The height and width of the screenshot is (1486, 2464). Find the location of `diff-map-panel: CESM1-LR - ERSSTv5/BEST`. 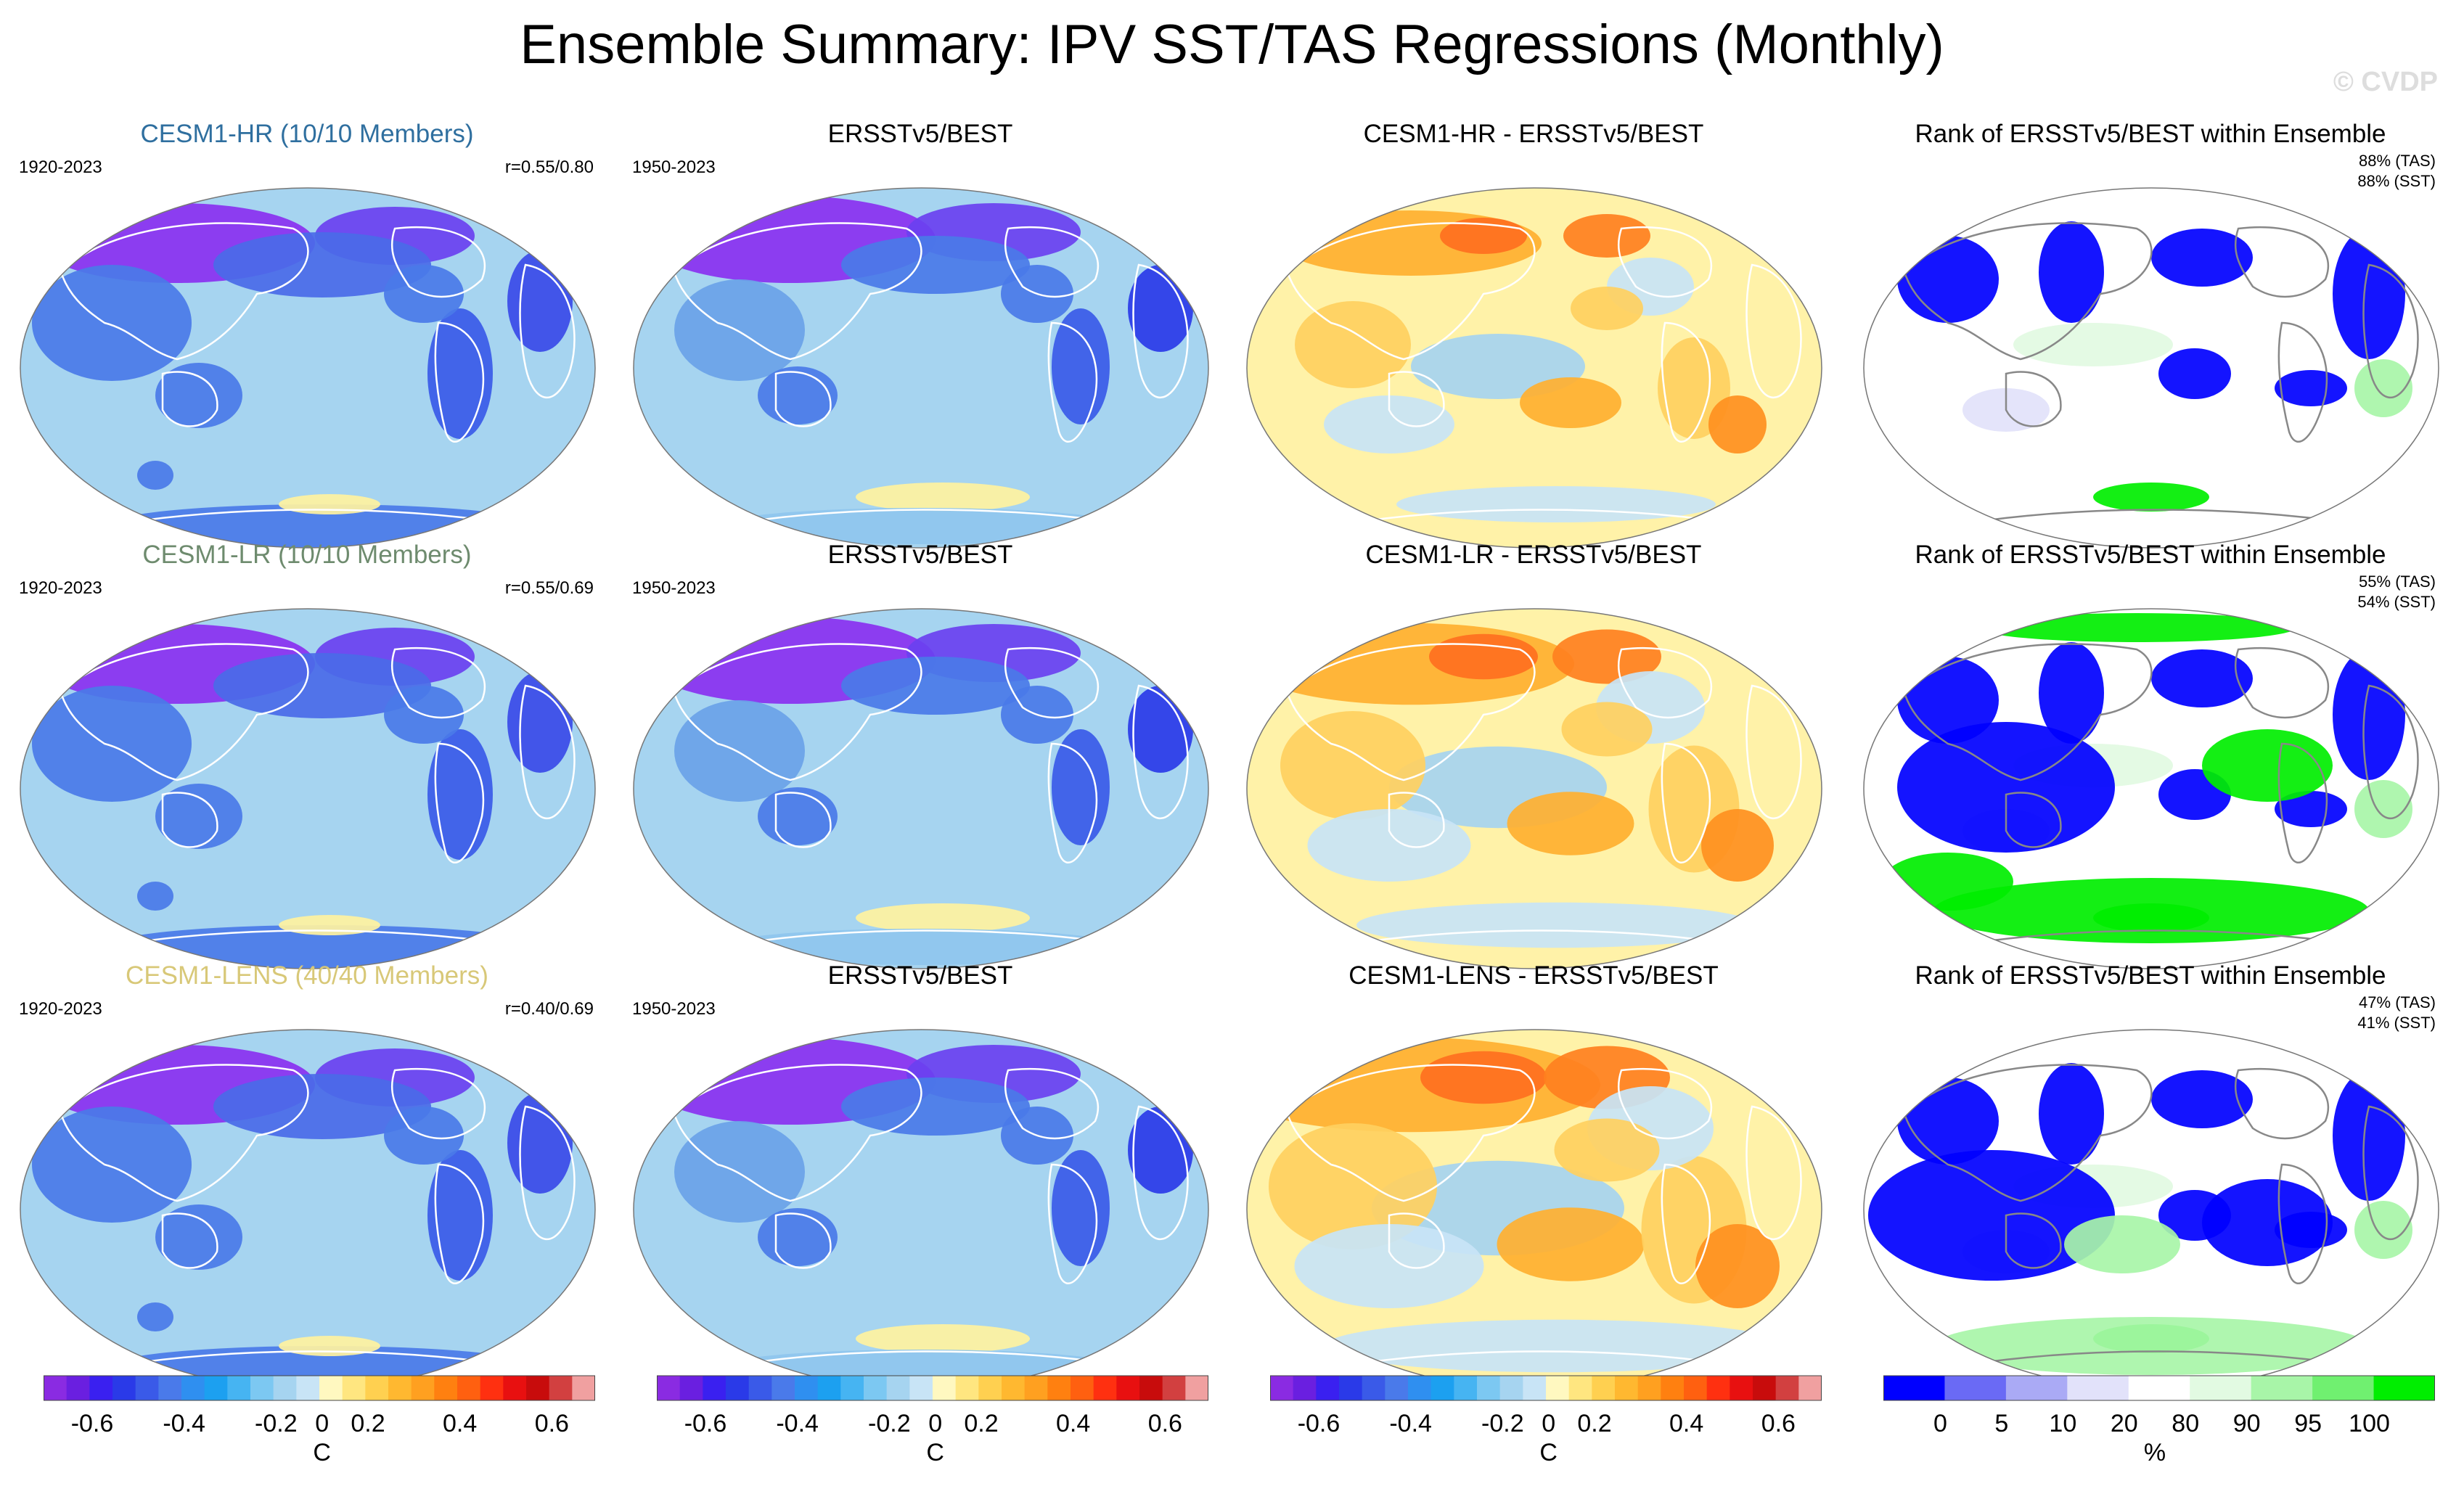

diff-map-panel: CESM1-LR - ERSSTv5/BEST is located at coordinates (1533, 758).